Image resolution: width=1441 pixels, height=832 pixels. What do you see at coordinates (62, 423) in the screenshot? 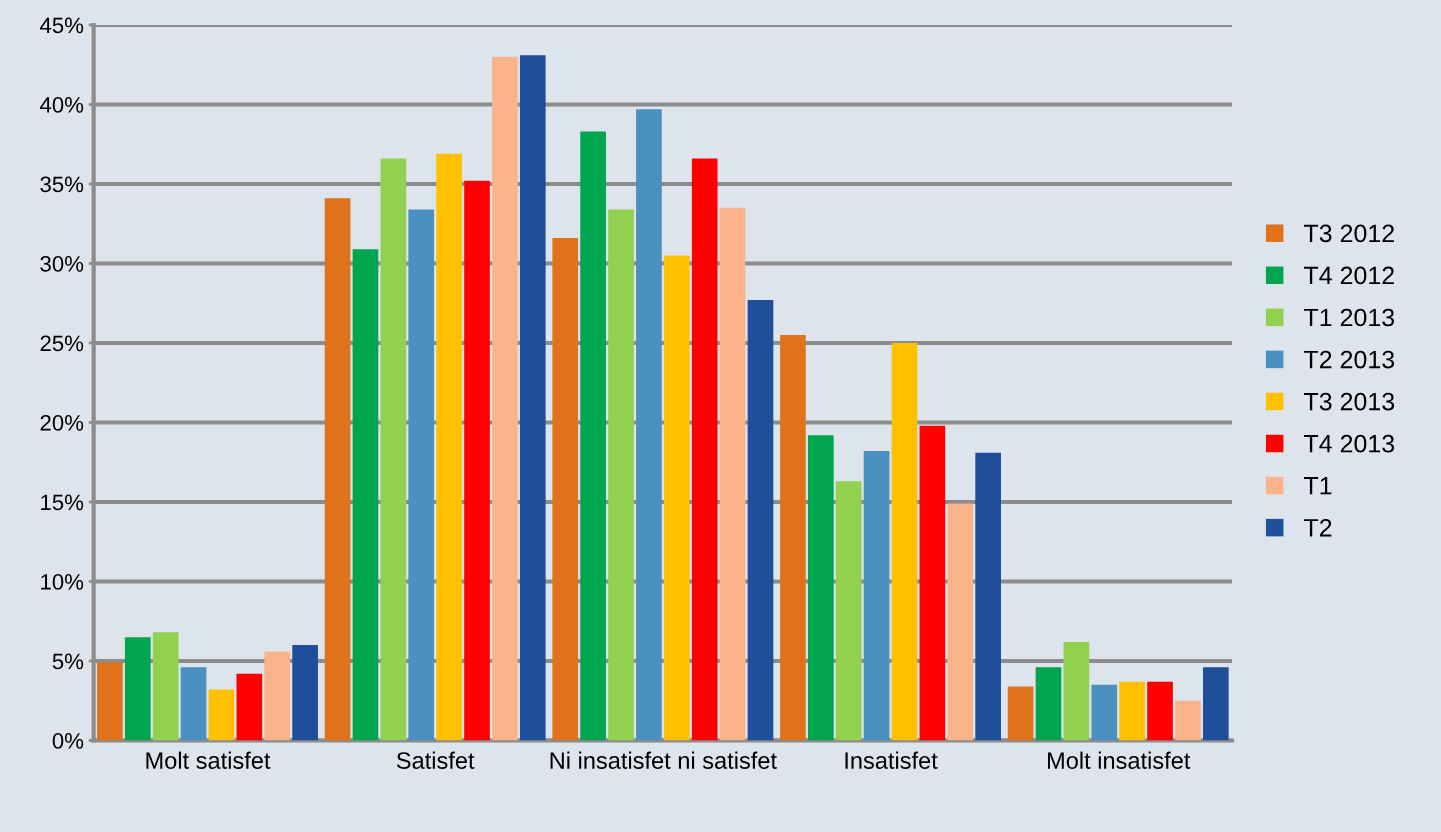
I see `y-tick-label: 20%` at bounding box center [62, 423].